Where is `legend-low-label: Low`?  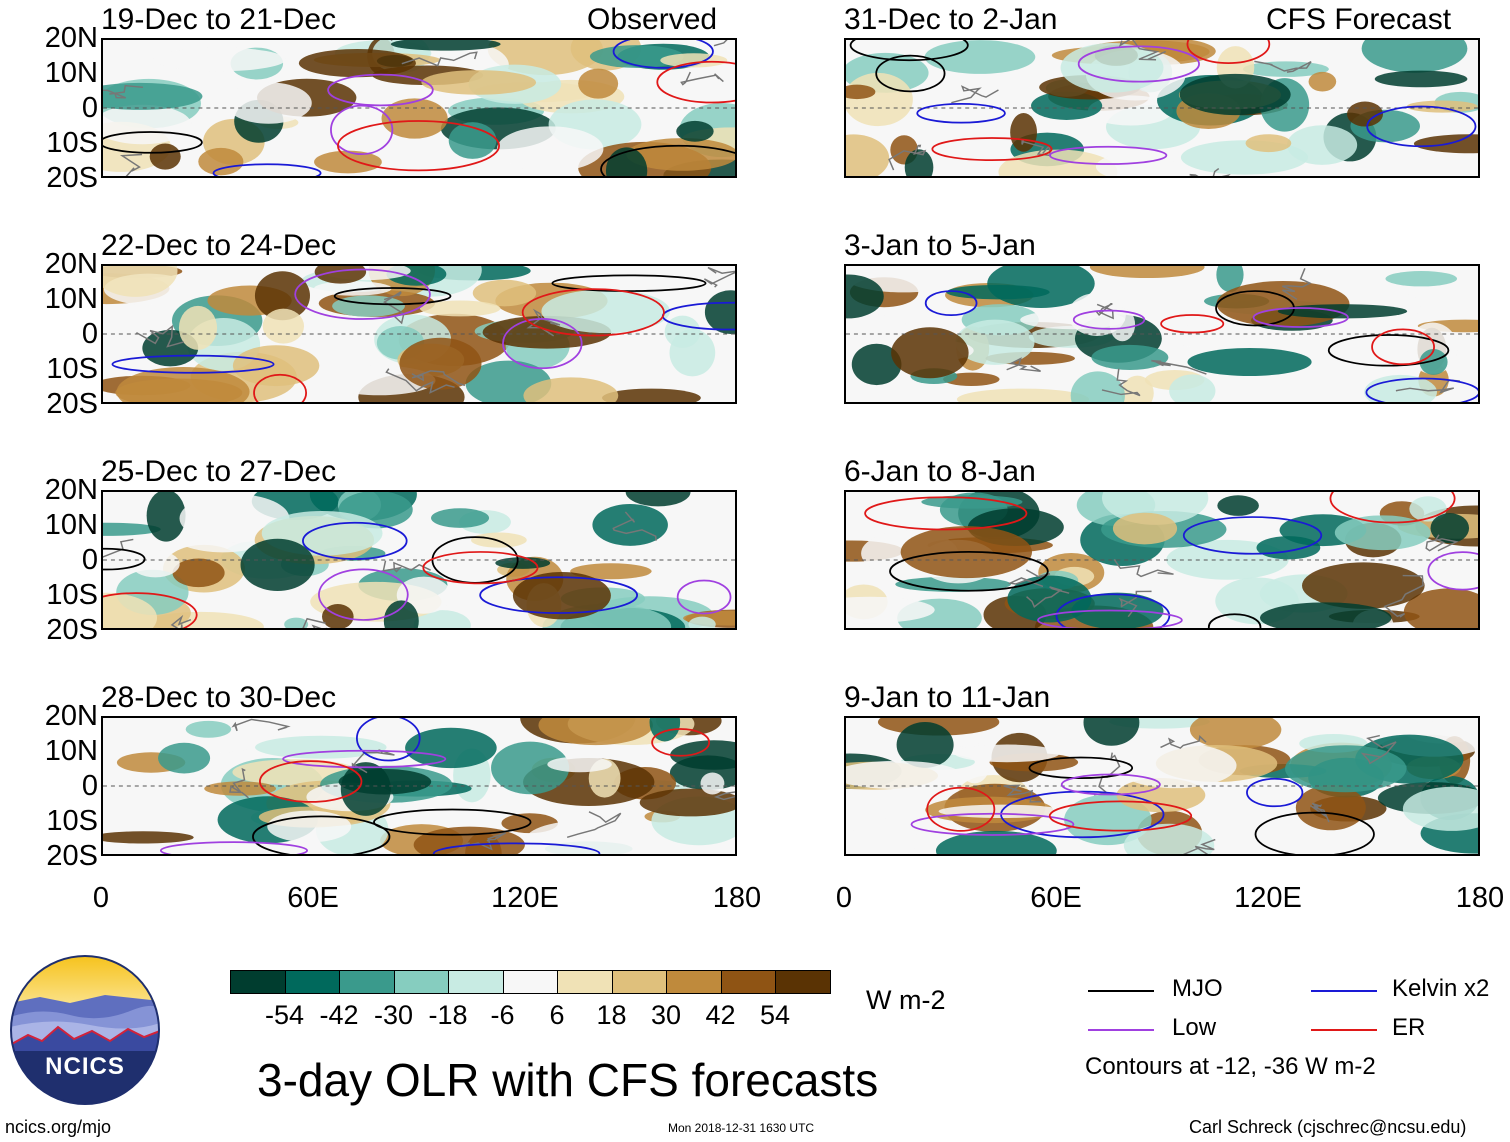
legend-low-label: Low is located at coordinates (1194, 1027).